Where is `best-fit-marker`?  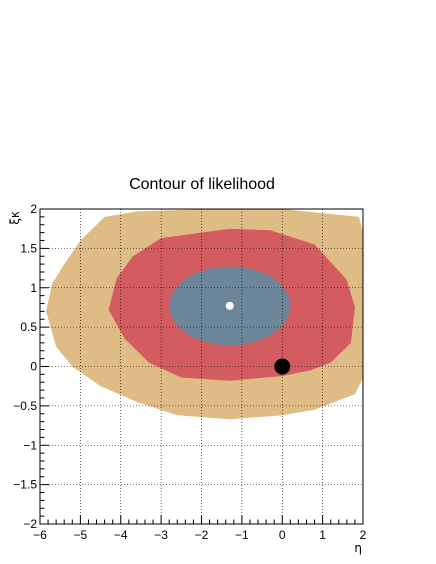 best-fit-marker is located at coordinates (229, 305).